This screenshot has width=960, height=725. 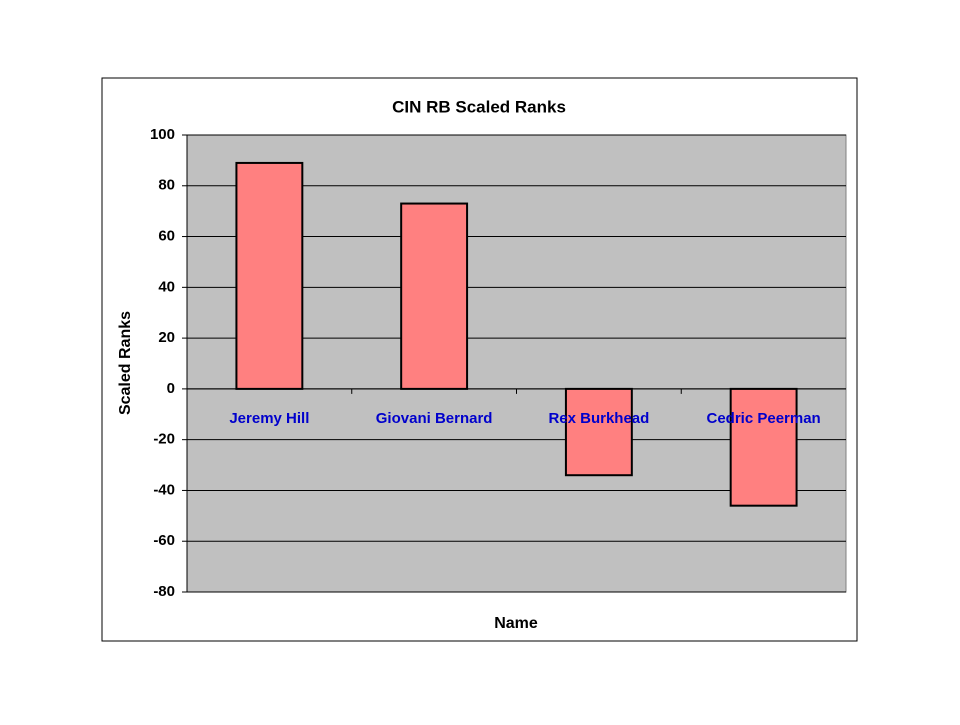 I want to click on y-tick-label: 100, so click(x=162, y=134).